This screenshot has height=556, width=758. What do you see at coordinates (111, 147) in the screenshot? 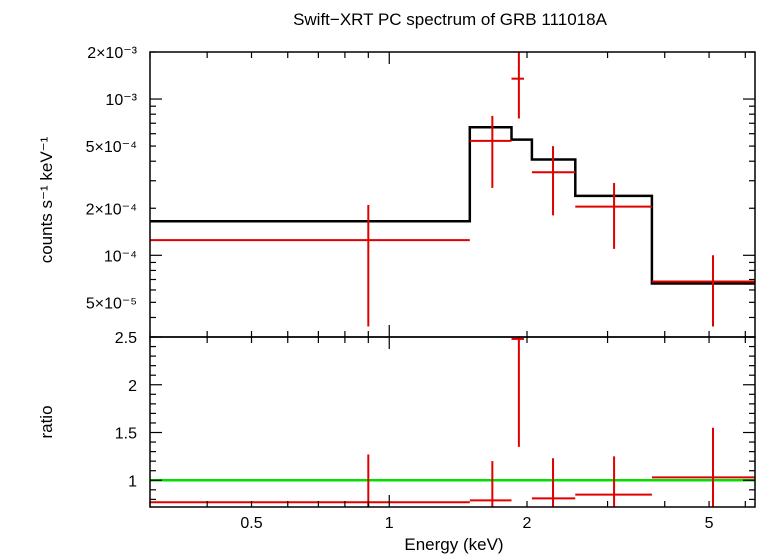
I see `spectrum-y-tick-label: 5×10⁻⁴` at bounding box center [111, 147].